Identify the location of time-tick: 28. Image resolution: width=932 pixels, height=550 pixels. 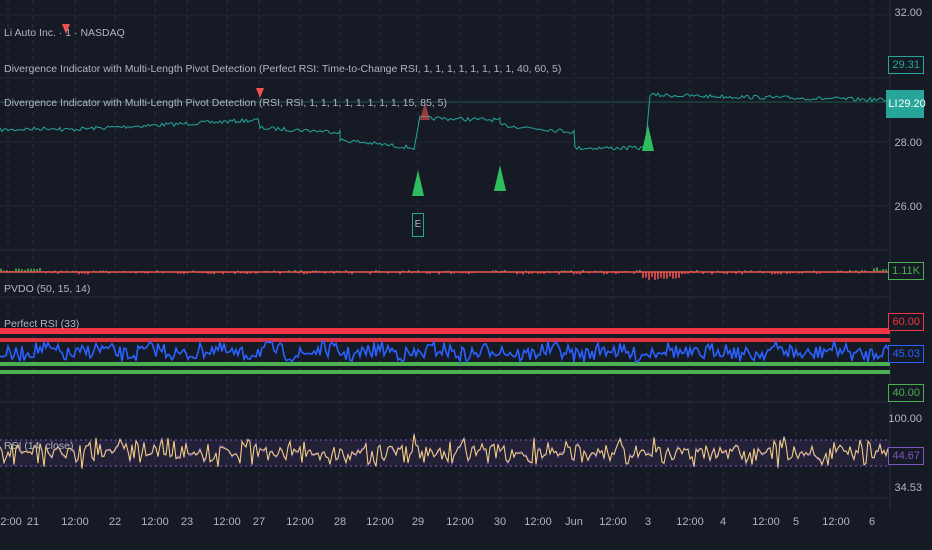
(340, 522).